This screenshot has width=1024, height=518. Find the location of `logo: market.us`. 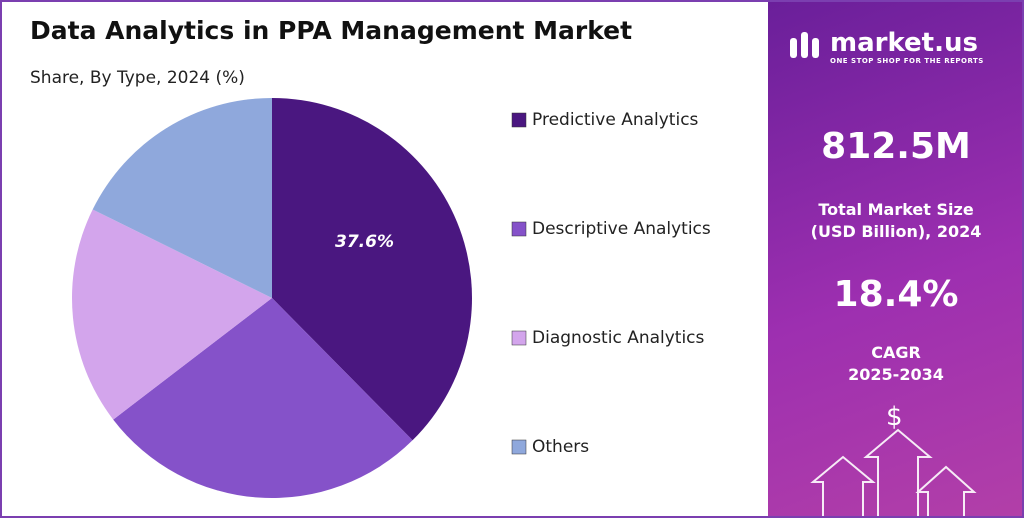

logo: market.us is located at coordinates (904, 43).